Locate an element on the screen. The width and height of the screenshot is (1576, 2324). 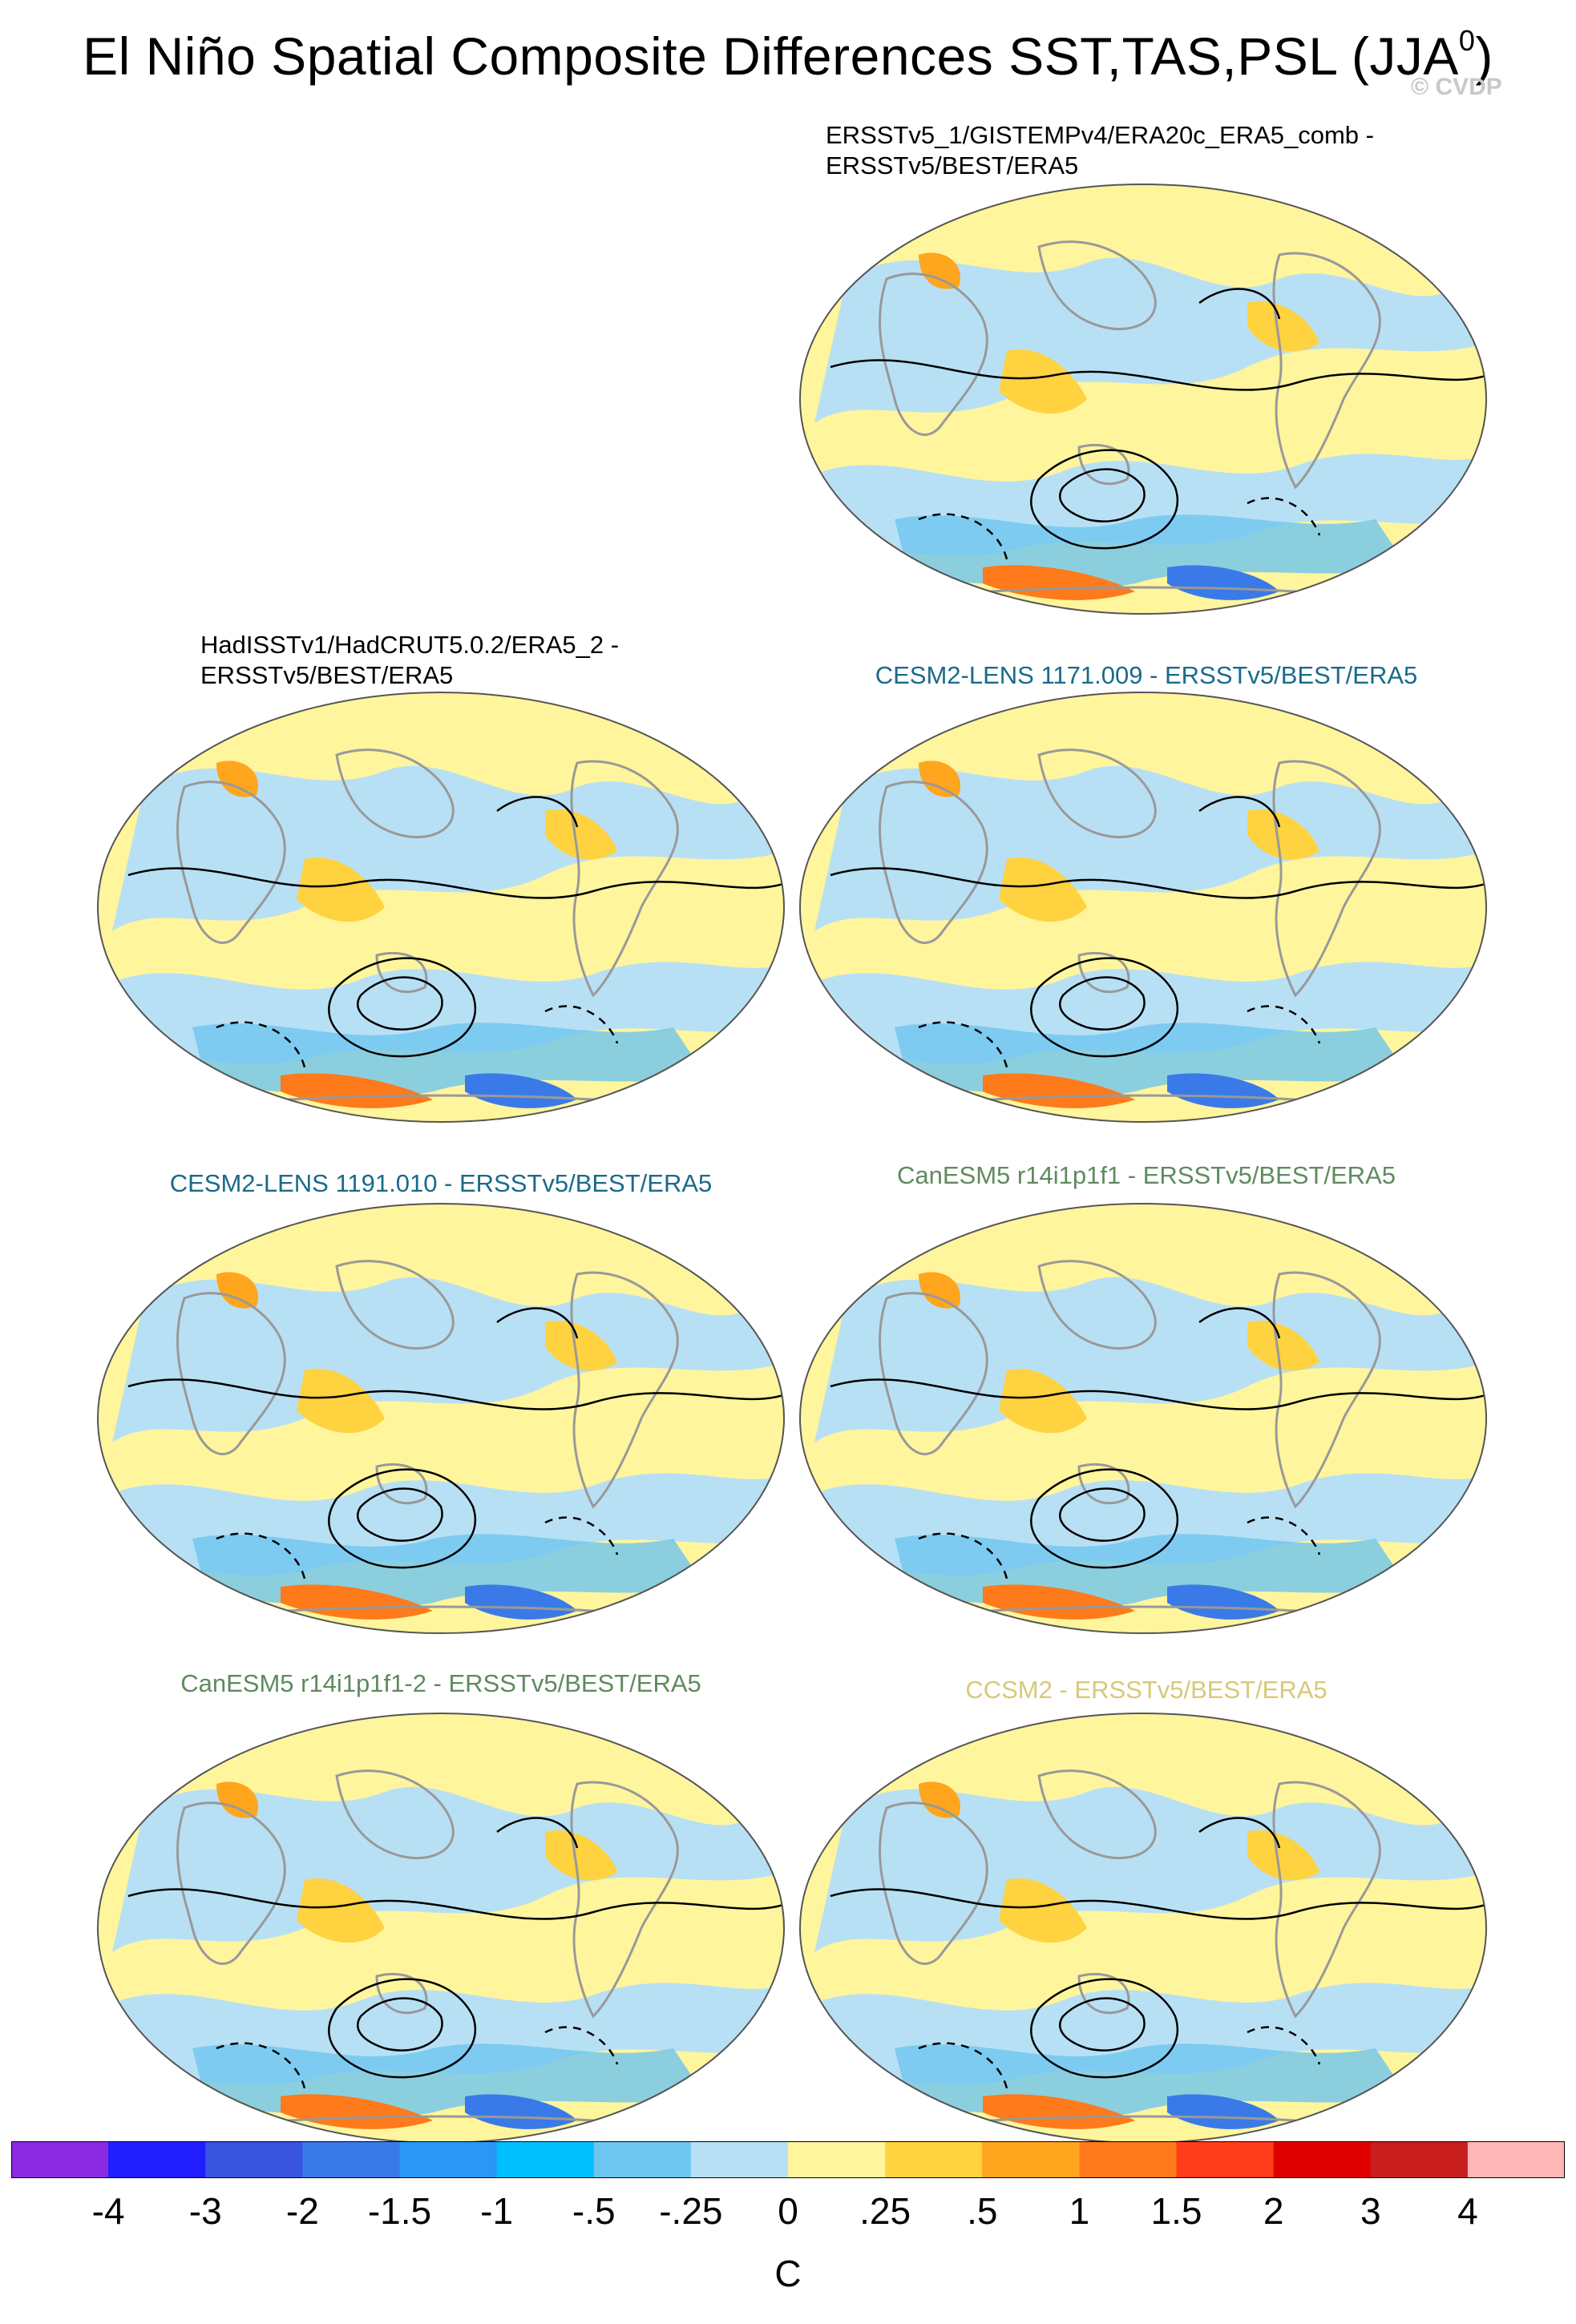
colorbar-tick-label: -4 is located at coordinates (108, 2211).